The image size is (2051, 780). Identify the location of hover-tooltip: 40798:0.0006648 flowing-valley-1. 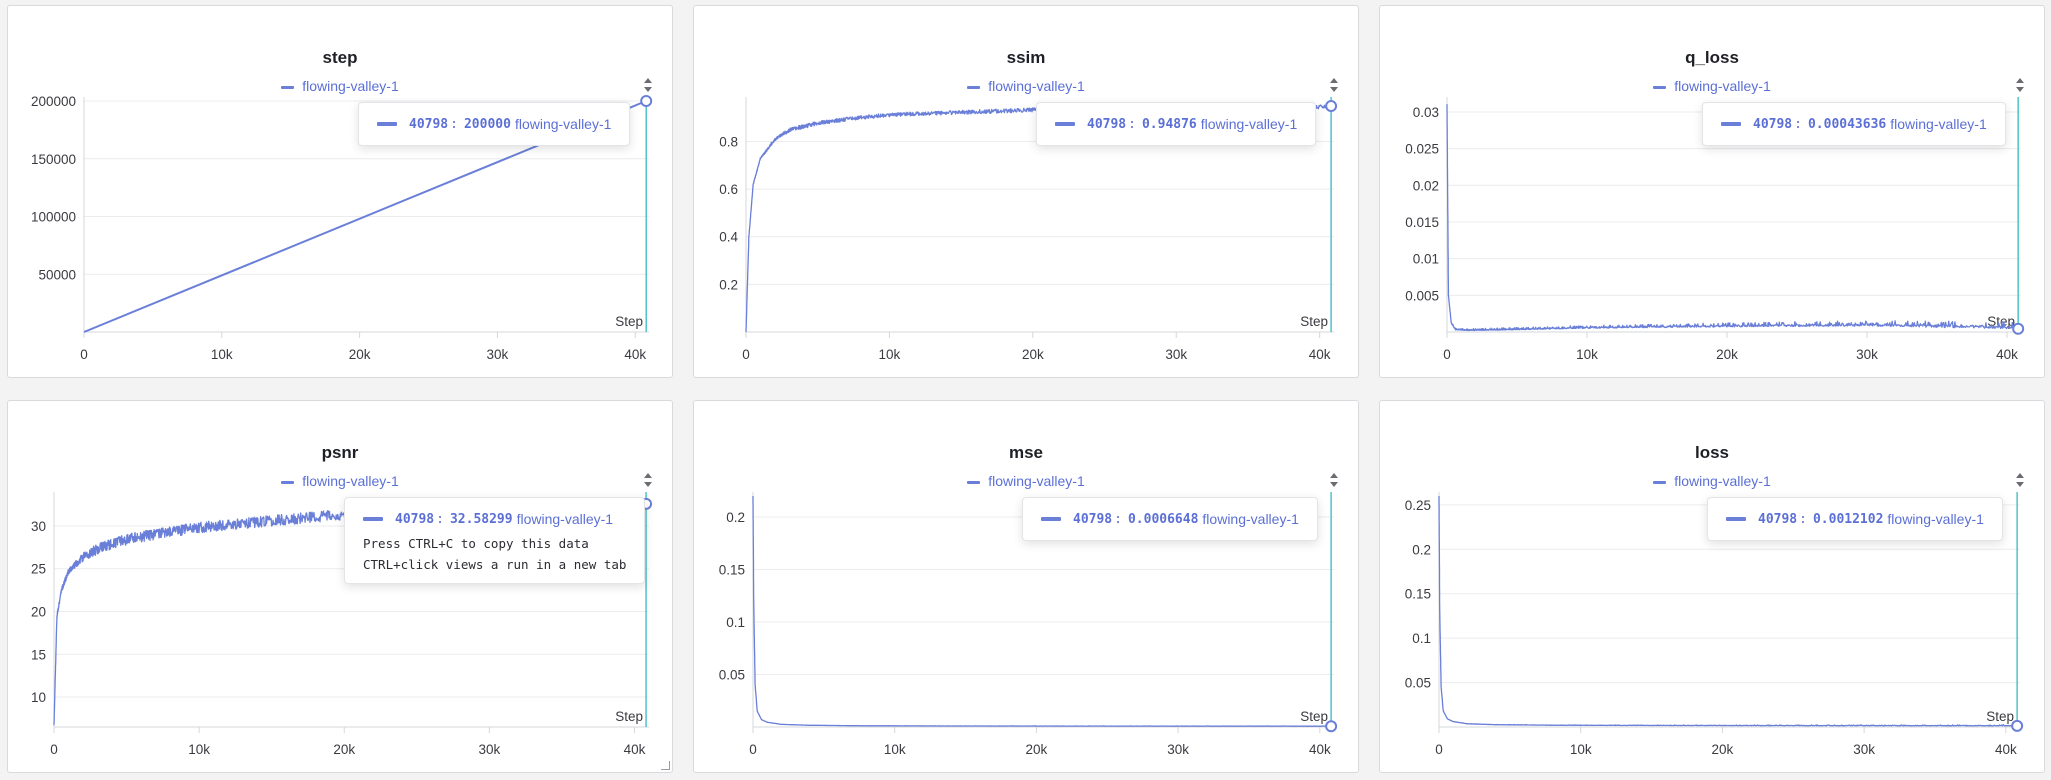
(1170, 519).